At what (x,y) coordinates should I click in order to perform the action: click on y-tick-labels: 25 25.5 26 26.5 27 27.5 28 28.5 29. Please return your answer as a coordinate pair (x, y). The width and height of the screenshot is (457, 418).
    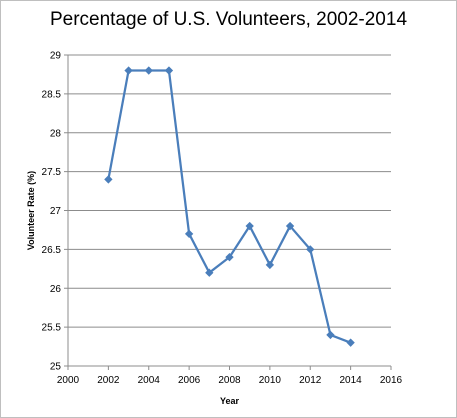
    Looking at the image, I should click on (55, 212).